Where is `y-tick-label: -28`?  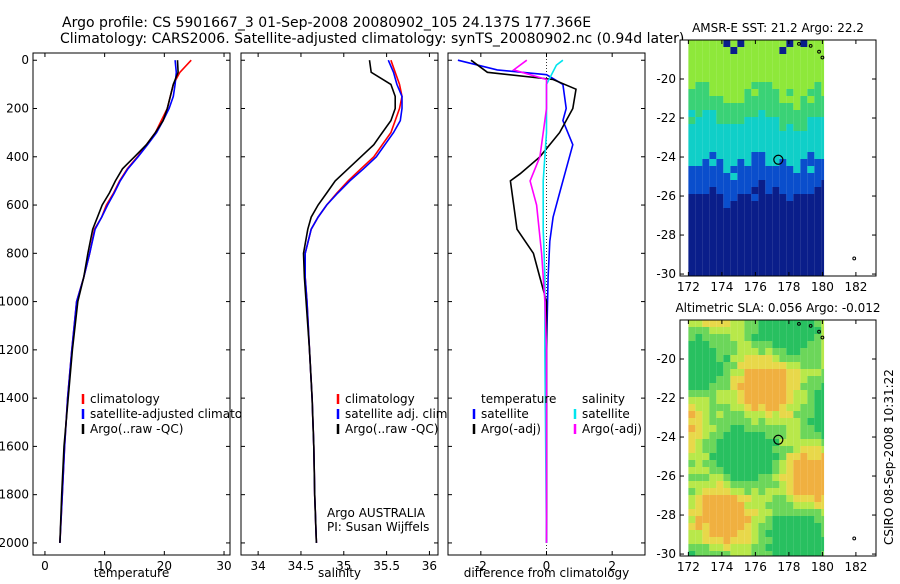 y-tick-label: -28 is located at coordinates (666, 235).